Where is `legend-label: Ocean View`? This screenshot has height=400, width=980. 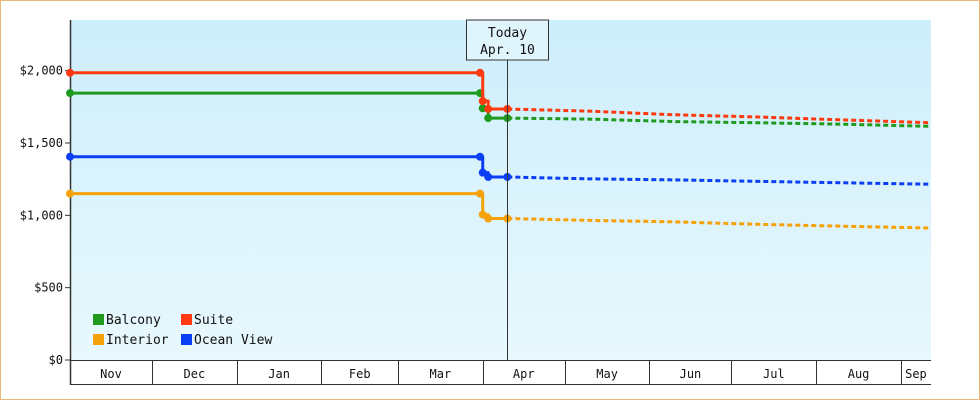 legend-label: Ocean View is located at coordinates (233, 340).